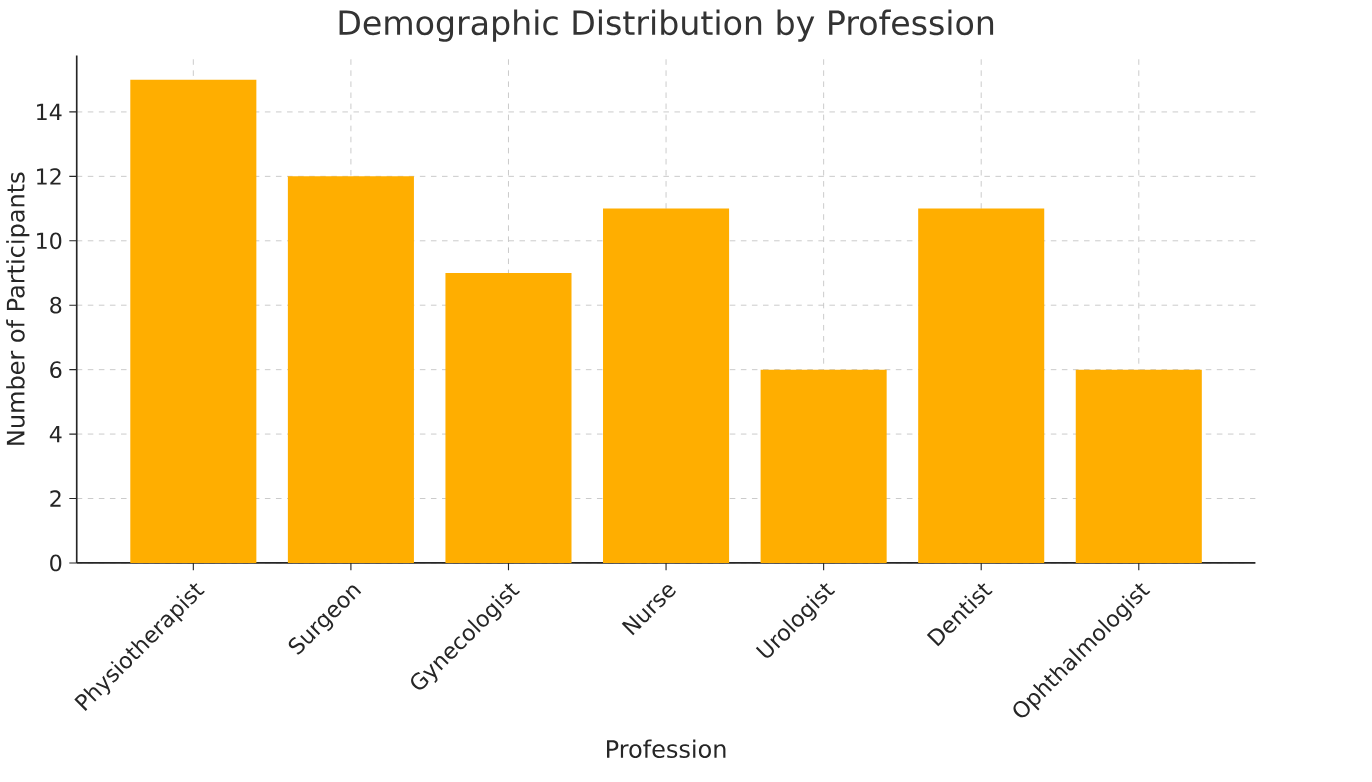 The width and height of the screenshot is (1372, 782). Describe the element at coordinates (56, 369) in the screenshot. I see `y-tick-label: 6` at that location.